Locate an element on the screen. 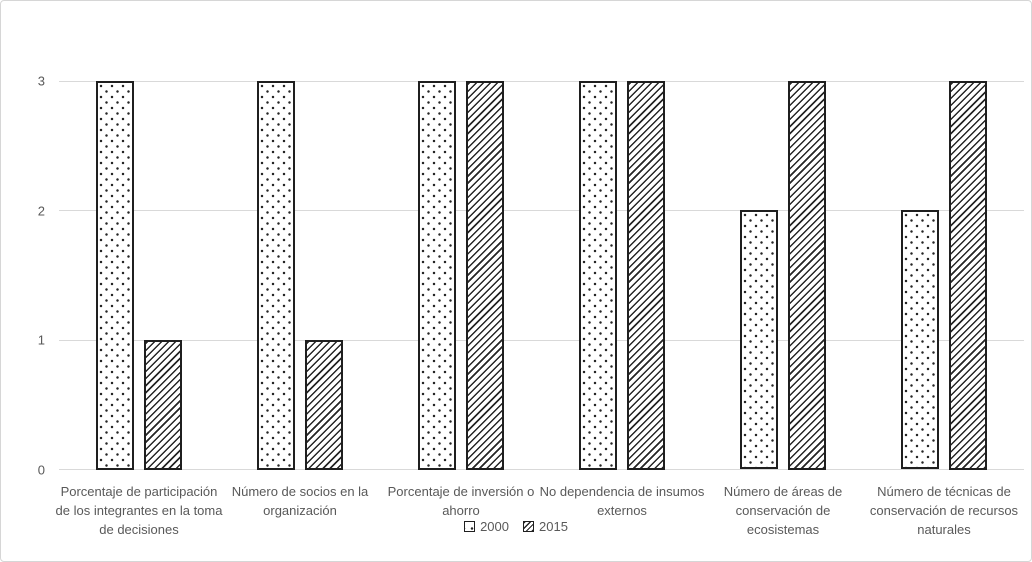 Image resolution: width=1032 pixels, height=562 pixels. legend-swatch-dots-icon is located at coordinates (470, 526).